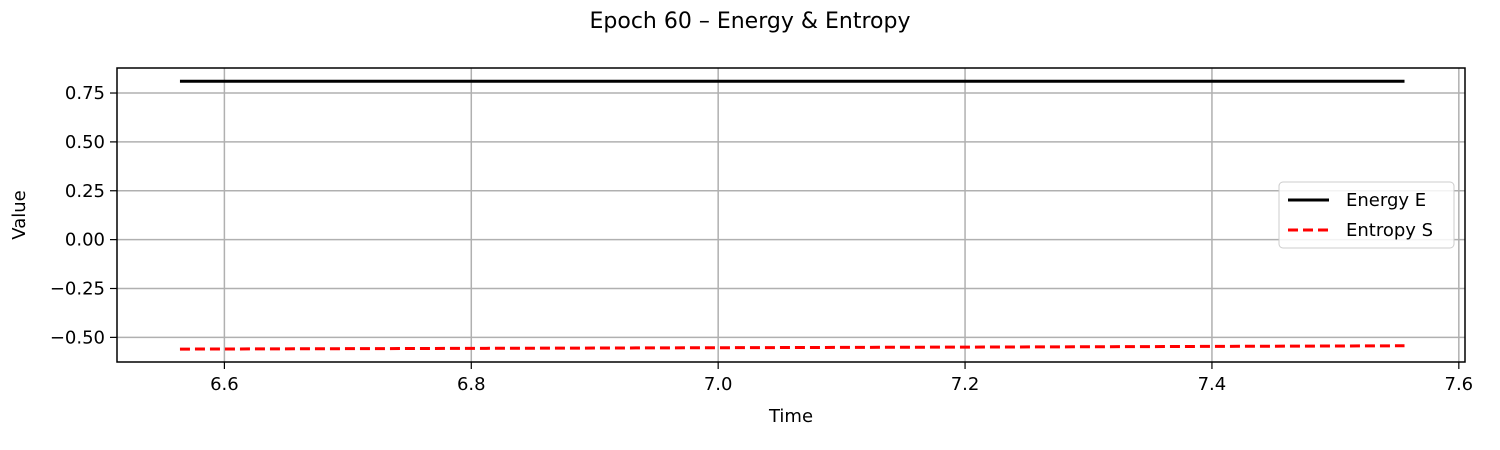 The image size is (1500, 450). Describe the element at coordinates (718, 384) in the screenshot. I see `x-tick-label: 7.0` at that location.